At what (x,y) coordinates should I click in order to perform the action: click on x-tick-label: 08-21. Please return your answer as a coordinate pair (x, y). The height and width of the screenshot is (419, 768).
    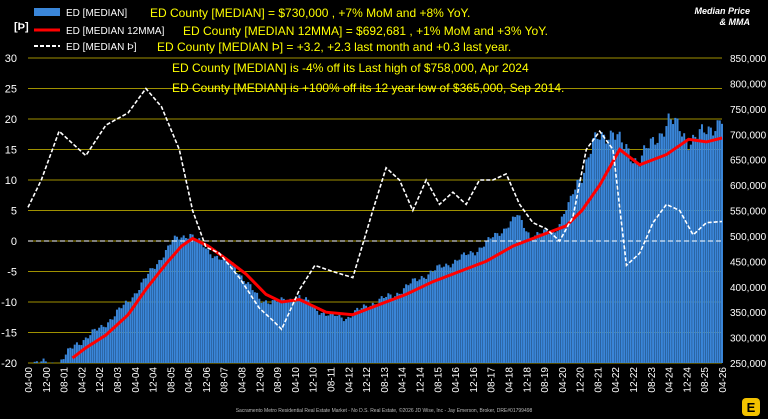
    Looking at the image, I should click on (598, 380).